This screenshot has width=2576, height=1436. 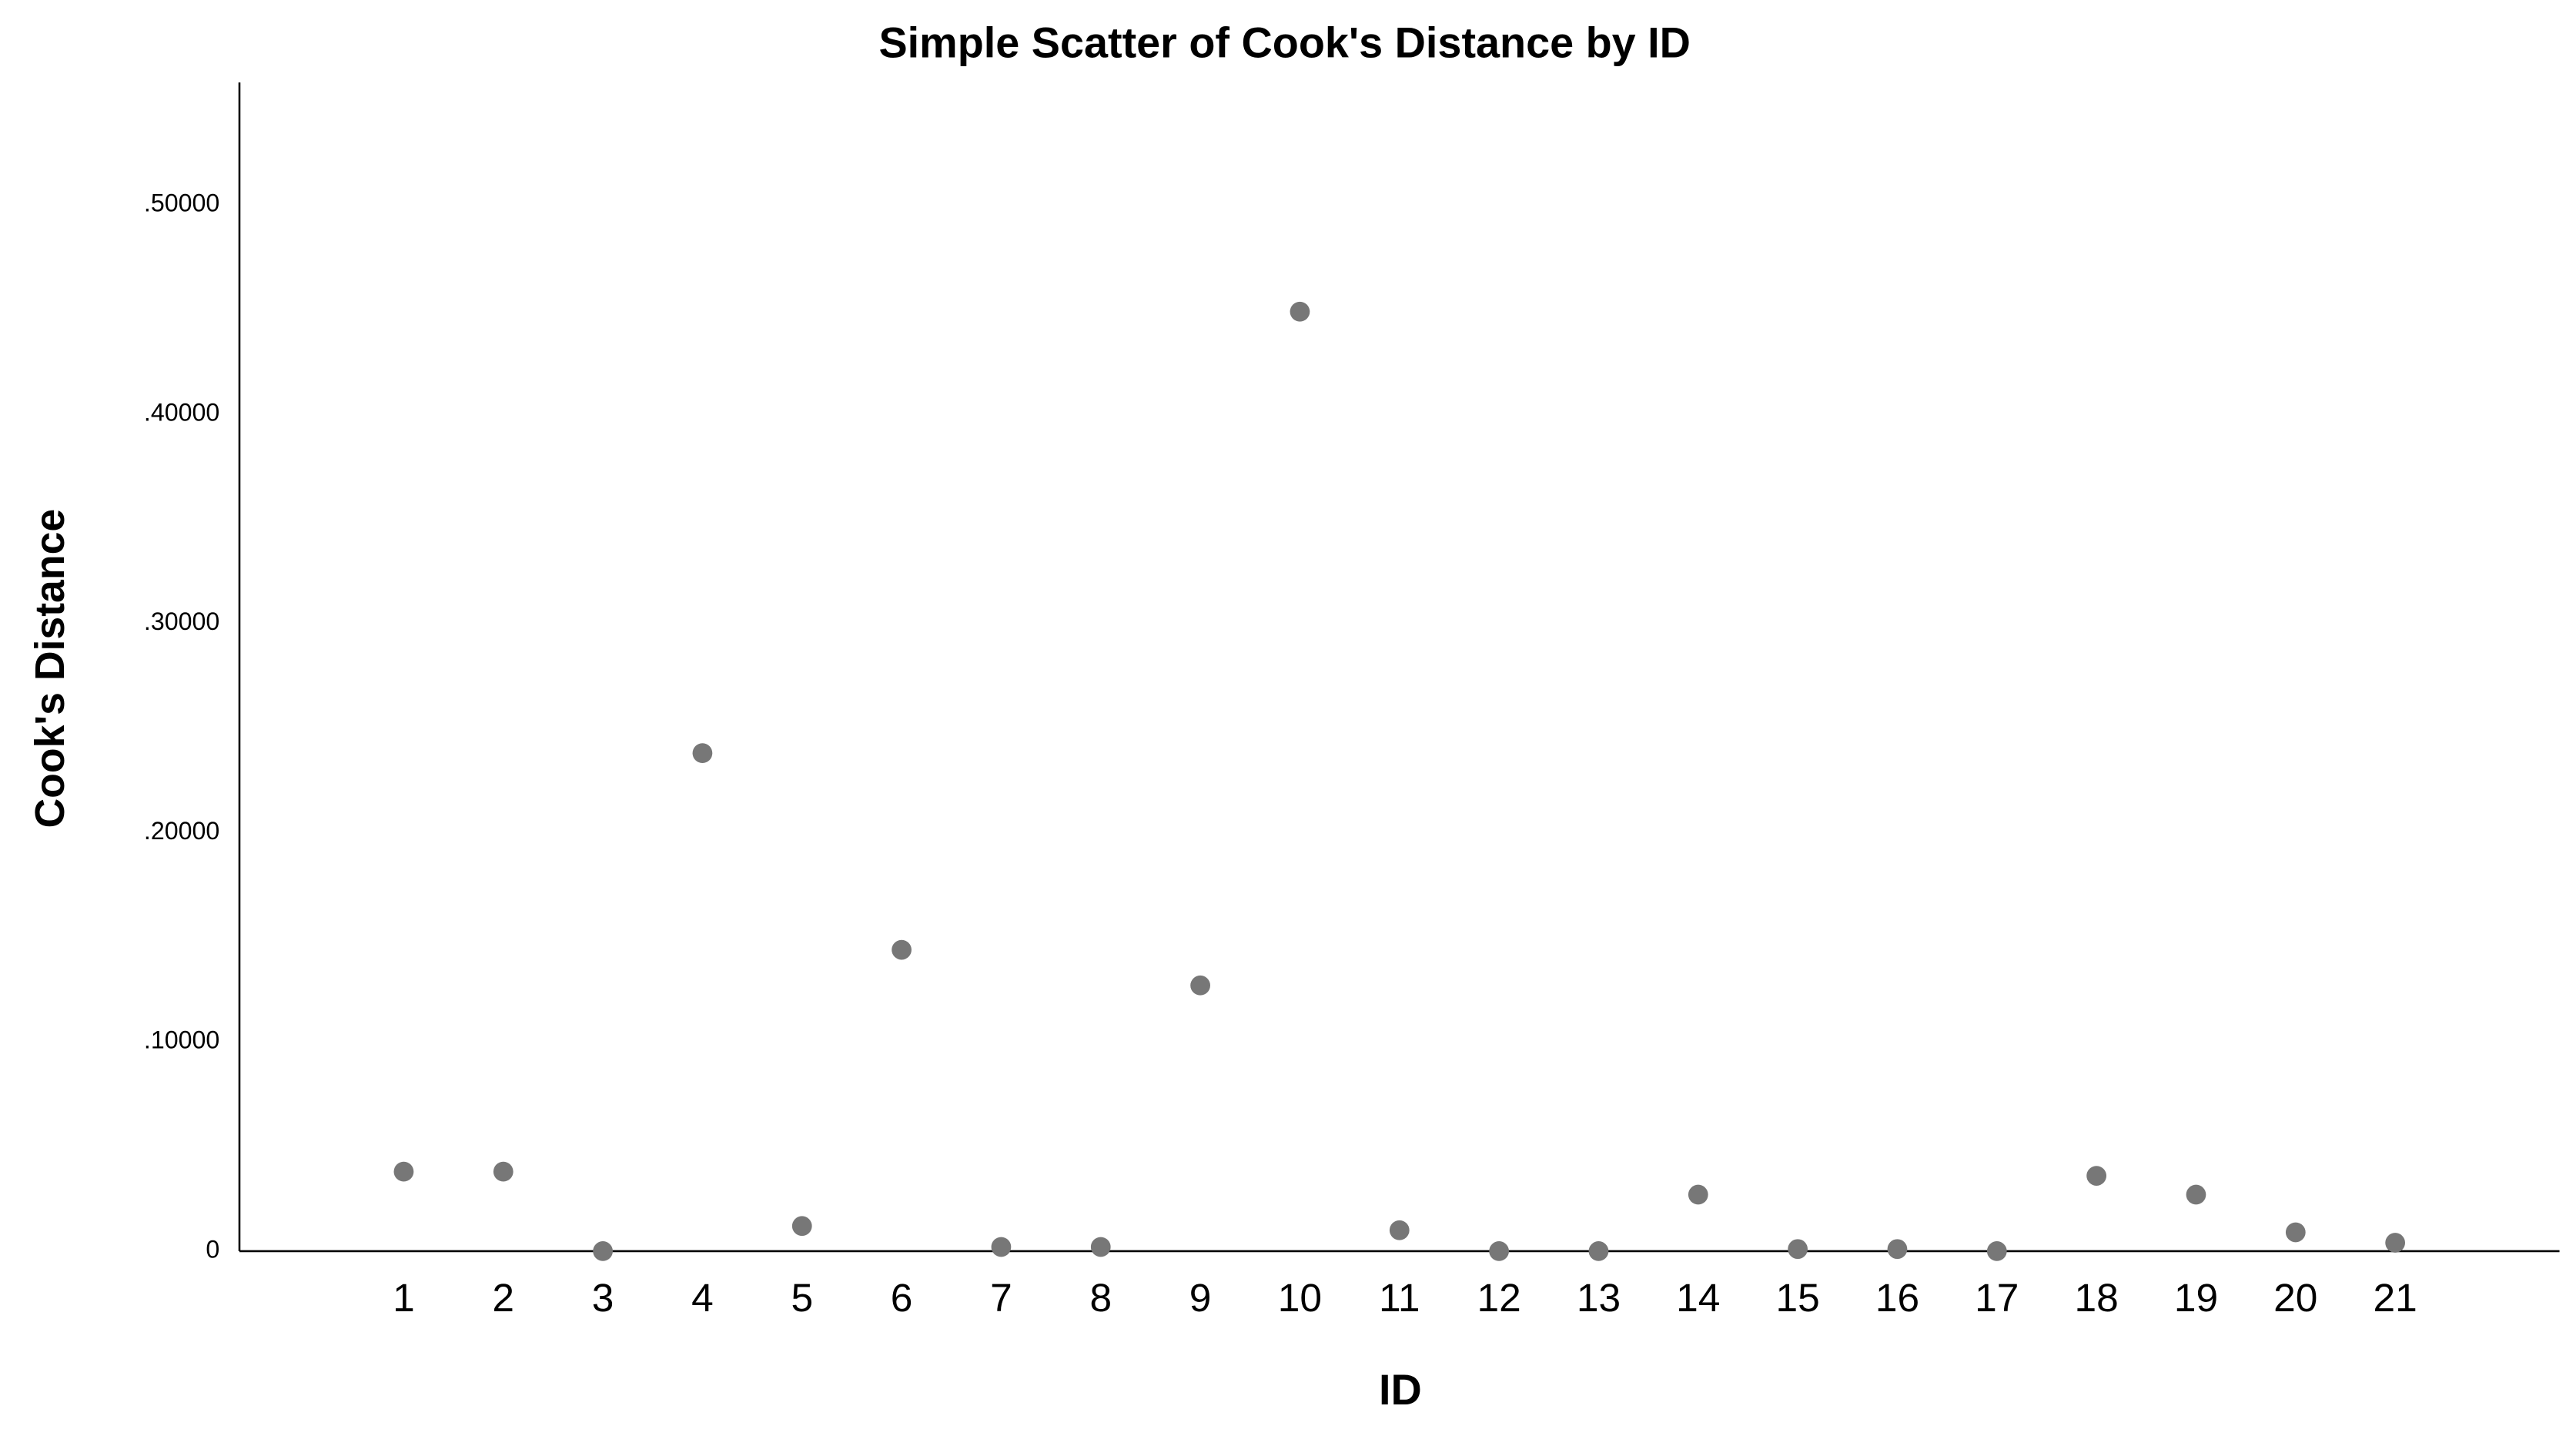 What do you see at coordinates (1001, 1297) in the screenshot?
I see `x-tick-label: 7` at bounding box center [1001, 1297].